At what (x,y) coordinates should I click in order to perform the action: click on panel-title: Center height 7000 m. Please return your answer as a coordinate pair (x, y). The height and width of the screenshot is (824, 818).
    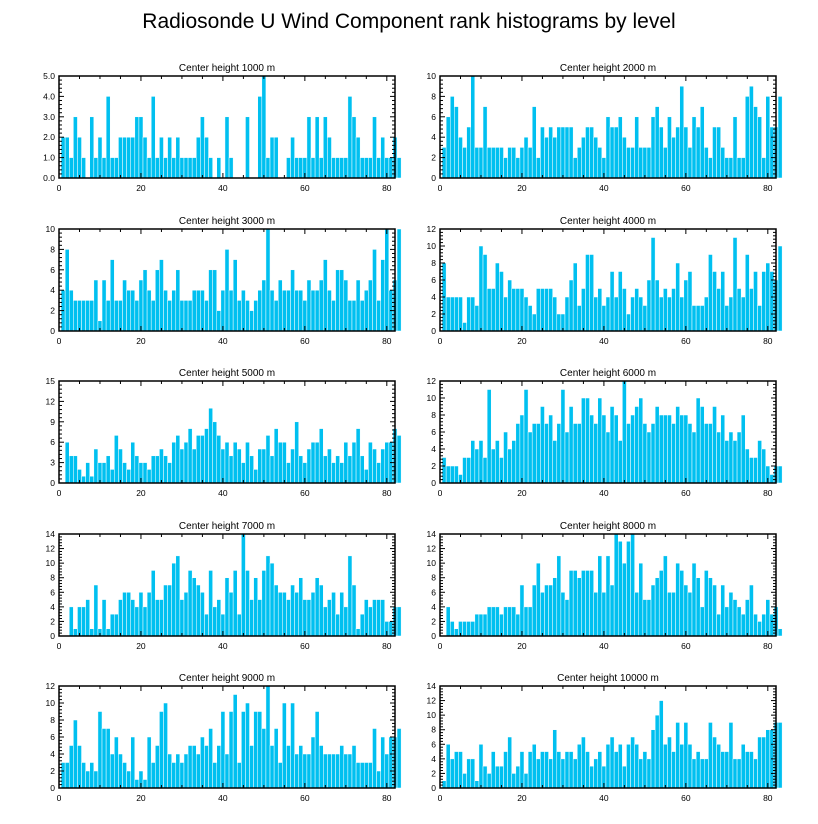
    Looking at the image, I should click on (227, 526).